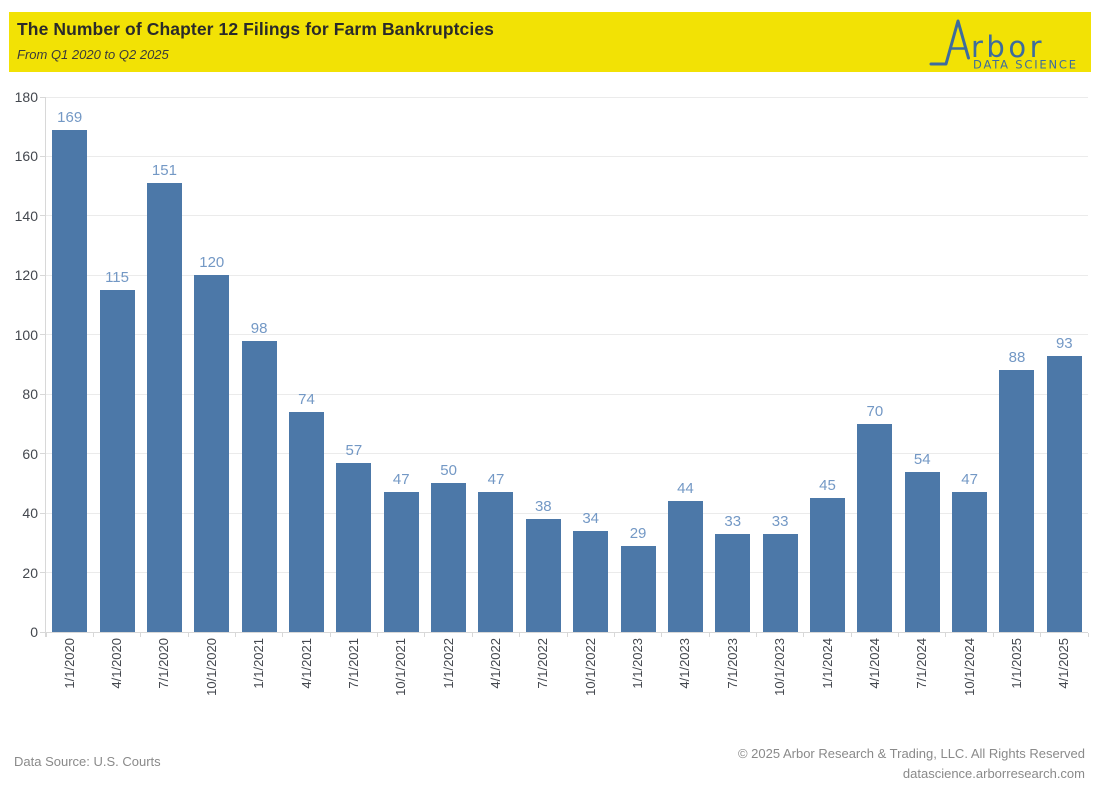 Image resolution: width=1100 pixels, height=800 pixels. What do you see at coordinates (259, 663) in the screenshot?
I see `x-axis-tick-label: 1/1/2021` at bounding box center [259, 663].